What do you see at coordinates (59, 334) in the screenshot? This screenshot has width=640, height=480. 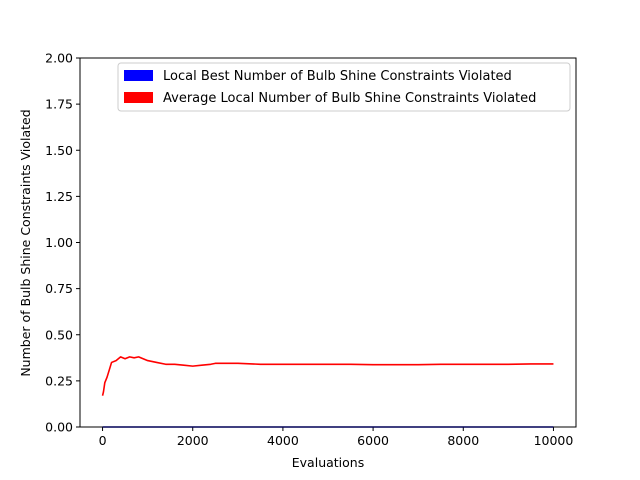 I see `y-tick-label: 0.50` at bounding box center [59, 334].